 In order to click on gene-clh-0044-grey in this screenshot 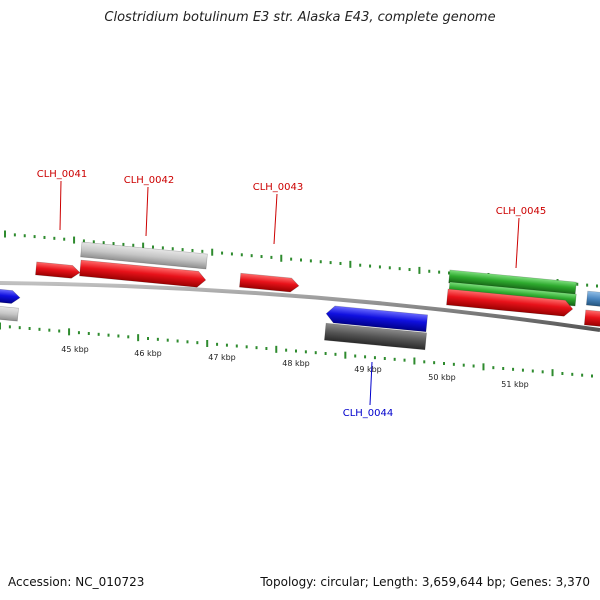, I will do `click(375, 336)`.